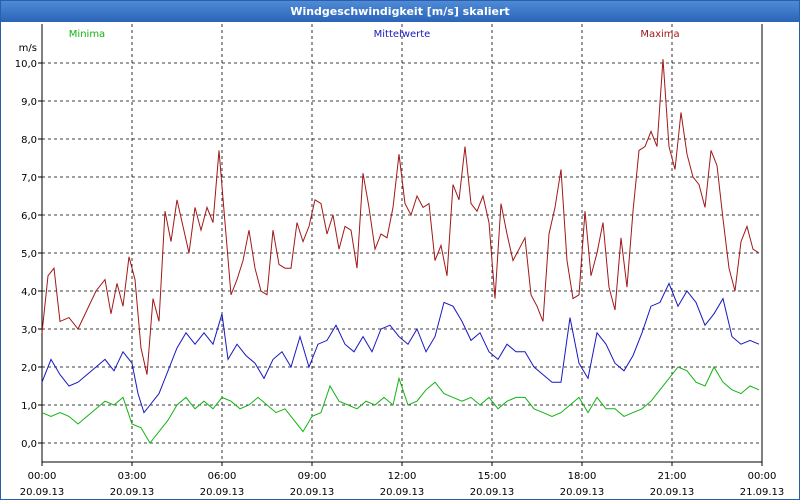  What do you see at coordinates (132, 476) in the screenshot?
I see `x-tick-time: 03:00` at bounding box center [132, 476].